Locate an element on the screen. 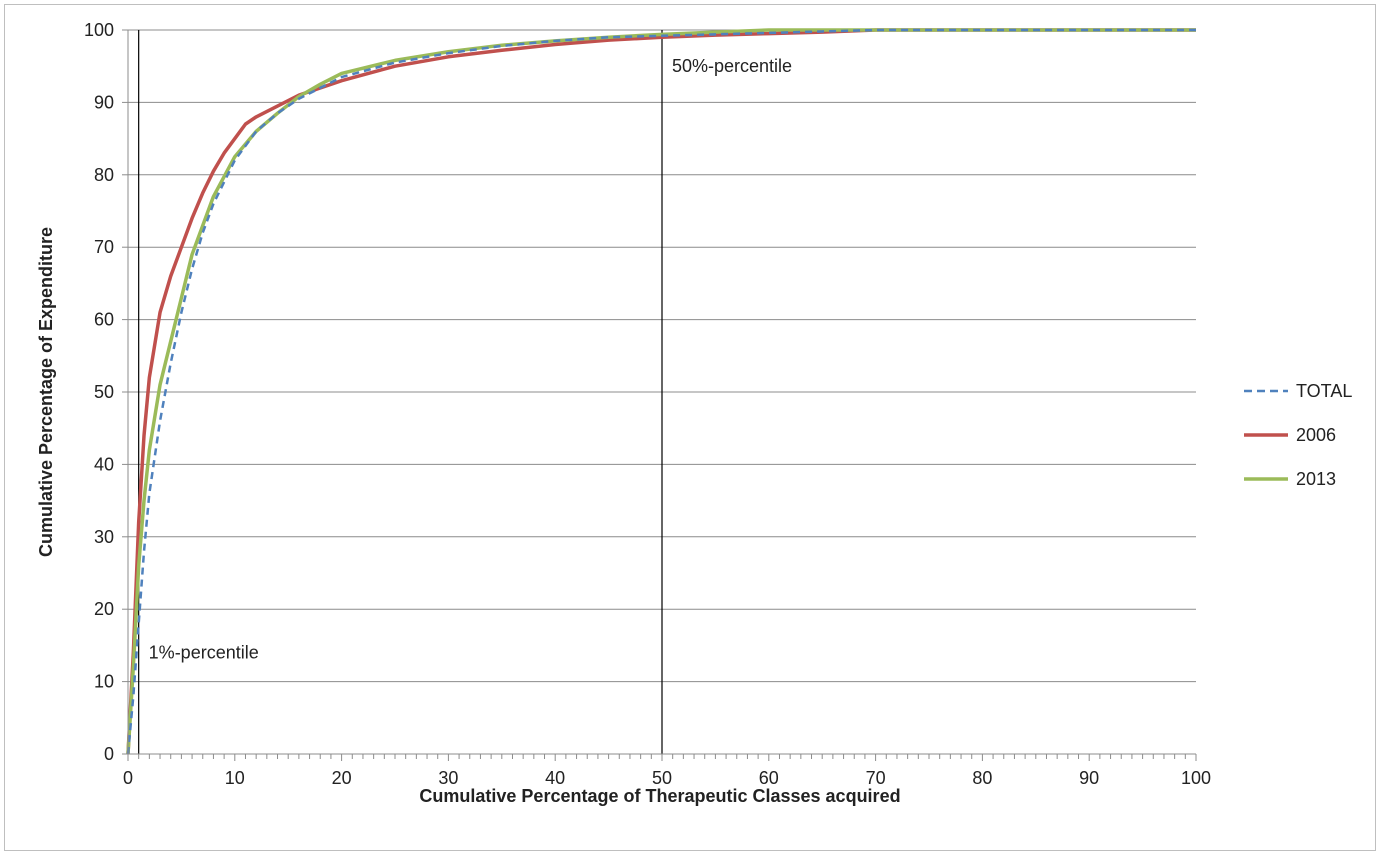  legend: TOTAL 2006 2013 is located at coordinates (1298, 435).